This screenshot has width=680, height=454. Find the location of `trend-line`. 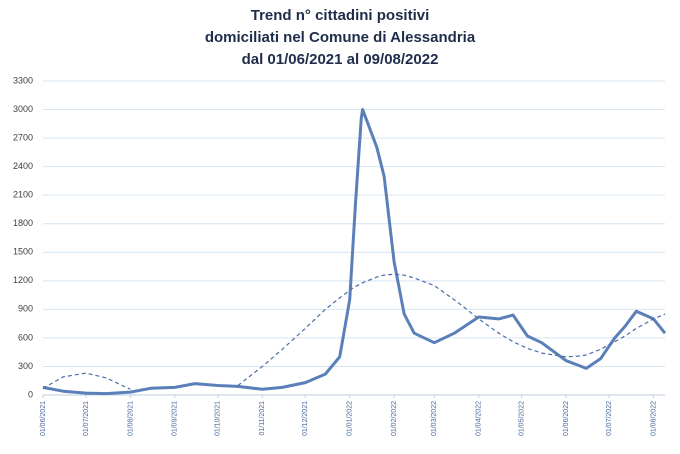

trend-line is located at coordinates (86, 381).